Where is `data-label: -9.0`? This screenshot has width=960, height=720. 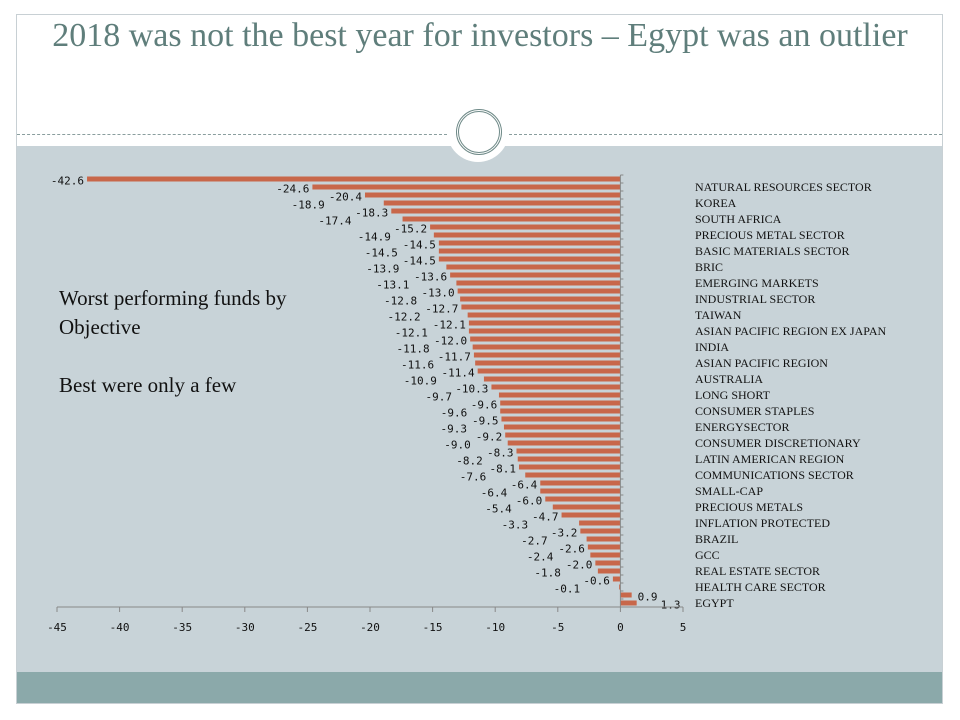 data-label: -9.0 is located at coordinates (457, 445).